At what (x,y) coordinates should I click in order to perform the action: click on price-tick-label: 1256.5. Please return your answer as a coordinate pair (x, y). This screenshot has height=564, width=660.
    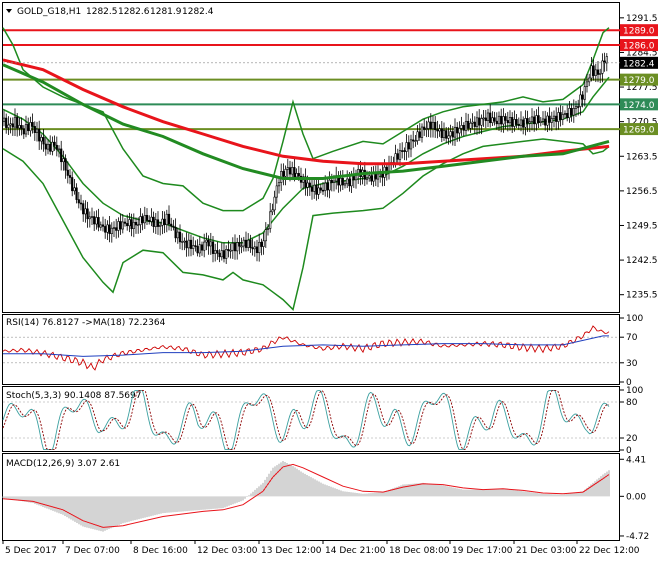
    Looking at the image, I should click on (642, 192).